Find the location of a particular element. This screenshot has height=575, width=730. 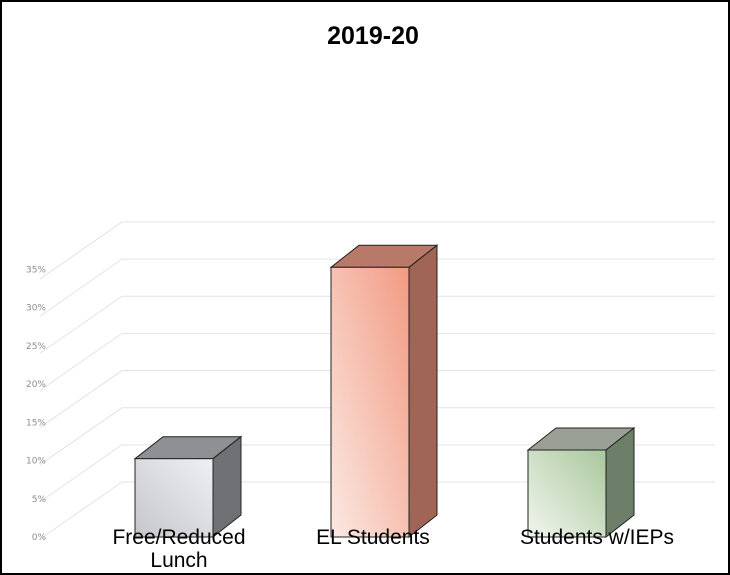

y-tick-label: 5% is located at coordinates (39, 500).